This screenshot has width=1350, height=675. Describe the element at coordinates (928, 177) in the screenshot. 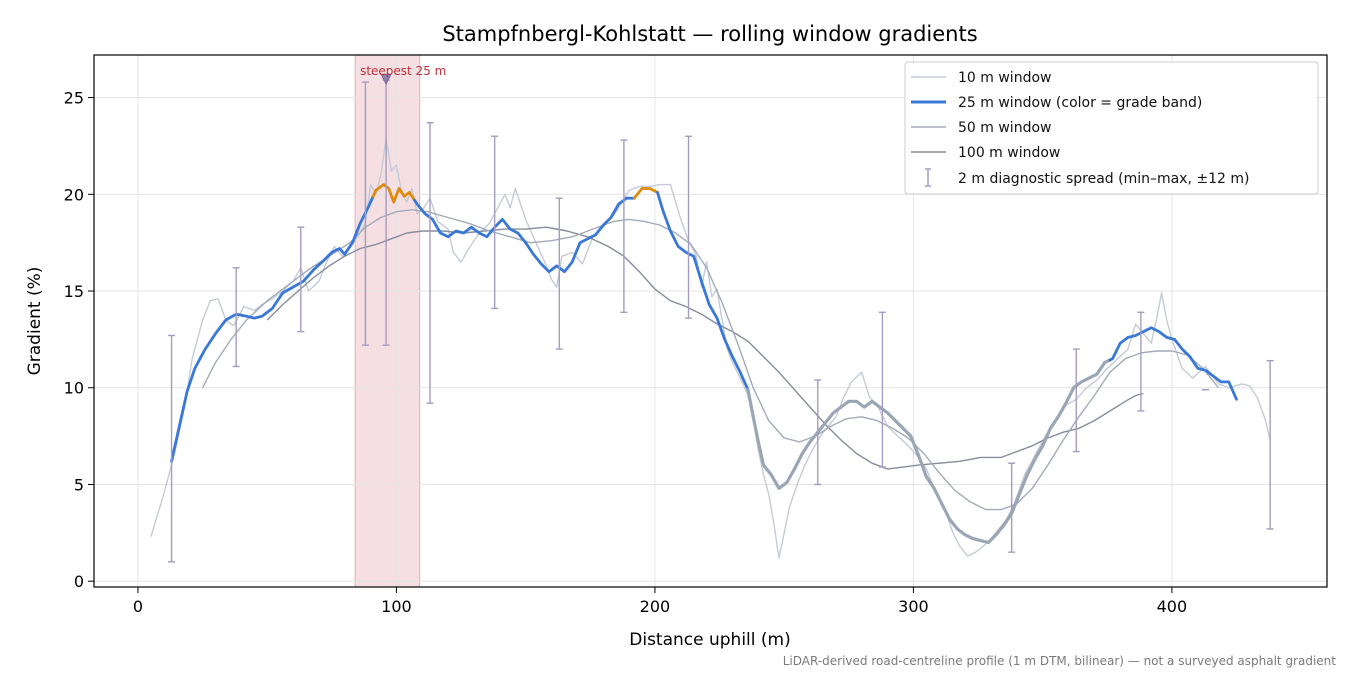

I see `legend-swatch-errorbar` at that location.